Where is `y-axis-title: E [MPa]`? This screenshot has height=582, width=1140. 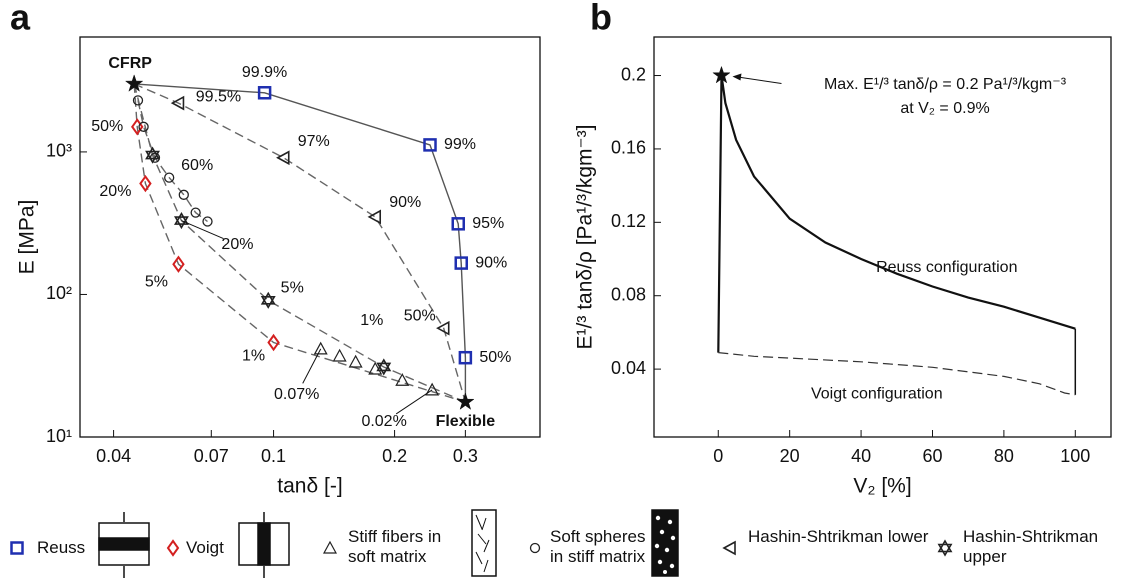 y-axis-title: E [MPa] is located at coordinates (27, 237).